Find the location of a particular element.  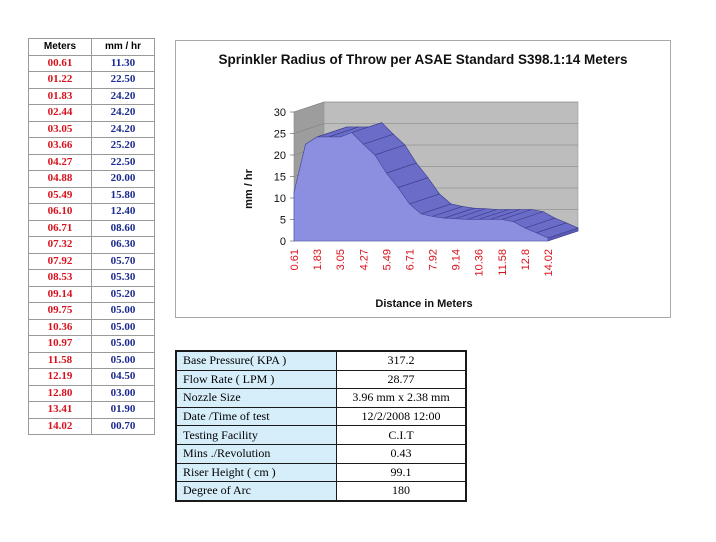

table-row: 12.80 03.00 is located at coordinates (91, 393).